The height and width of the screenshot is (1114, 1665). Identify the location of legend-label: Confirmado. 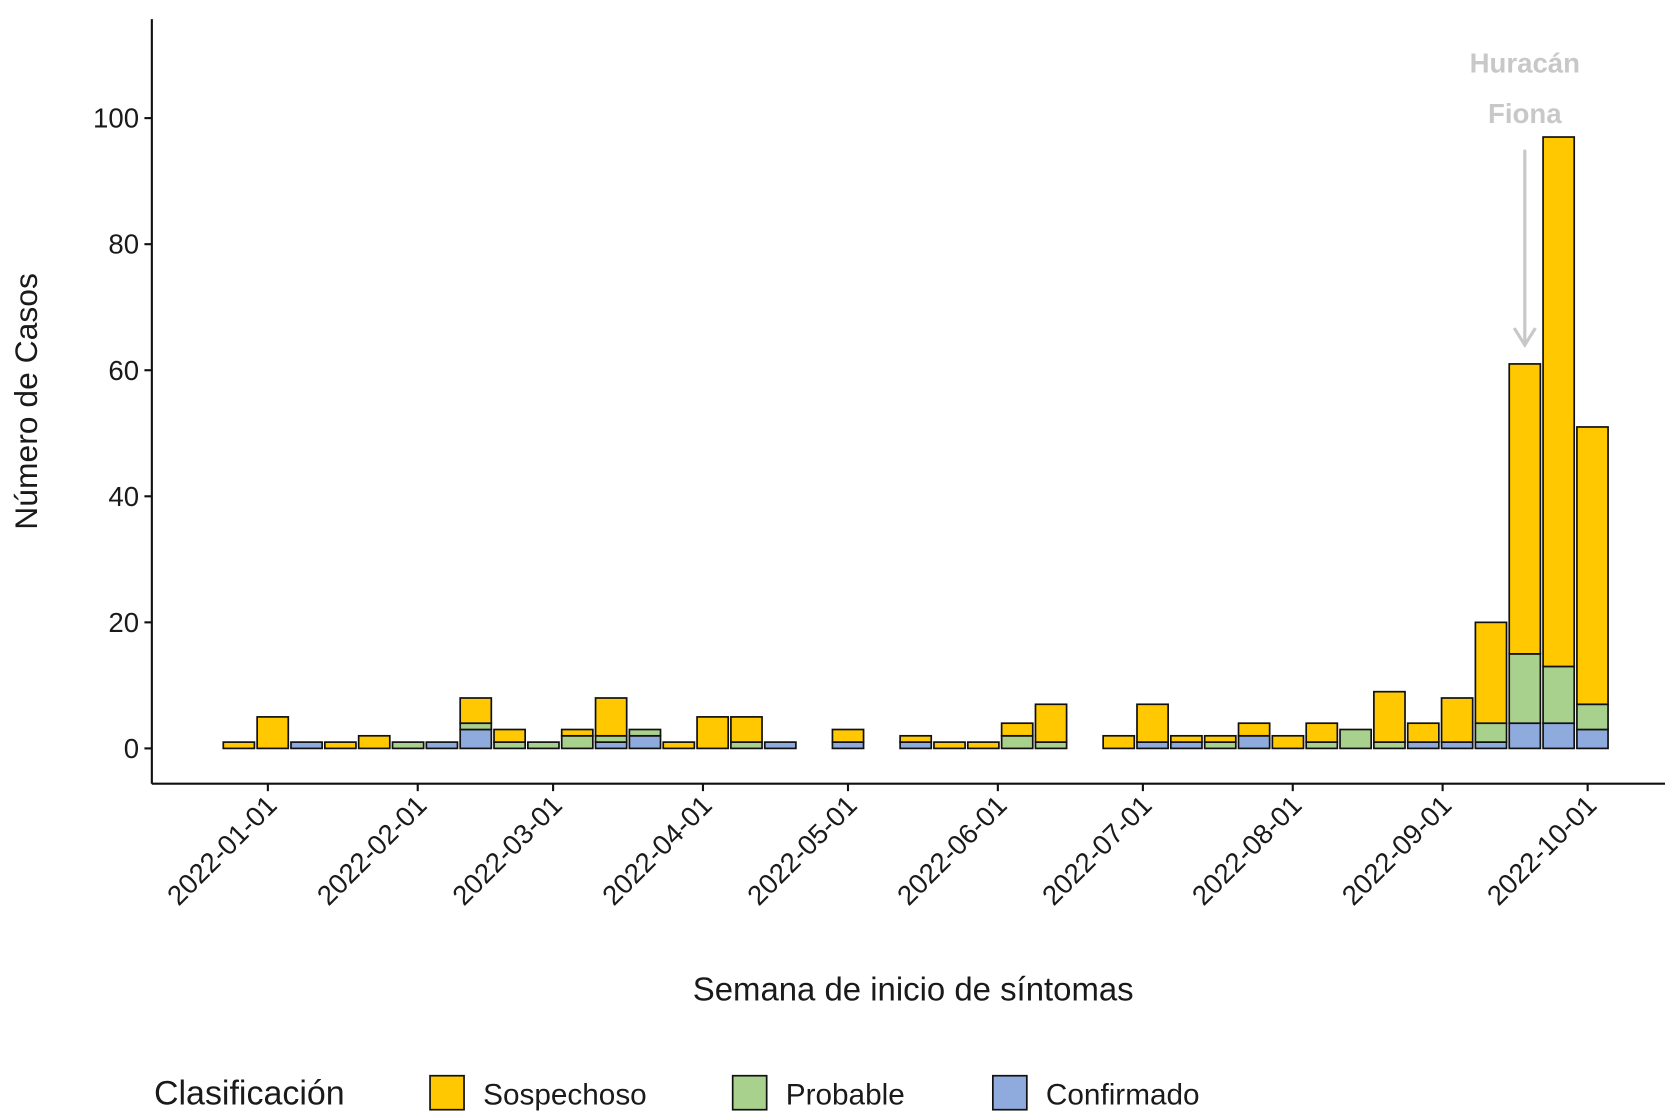
(1123, 1094).